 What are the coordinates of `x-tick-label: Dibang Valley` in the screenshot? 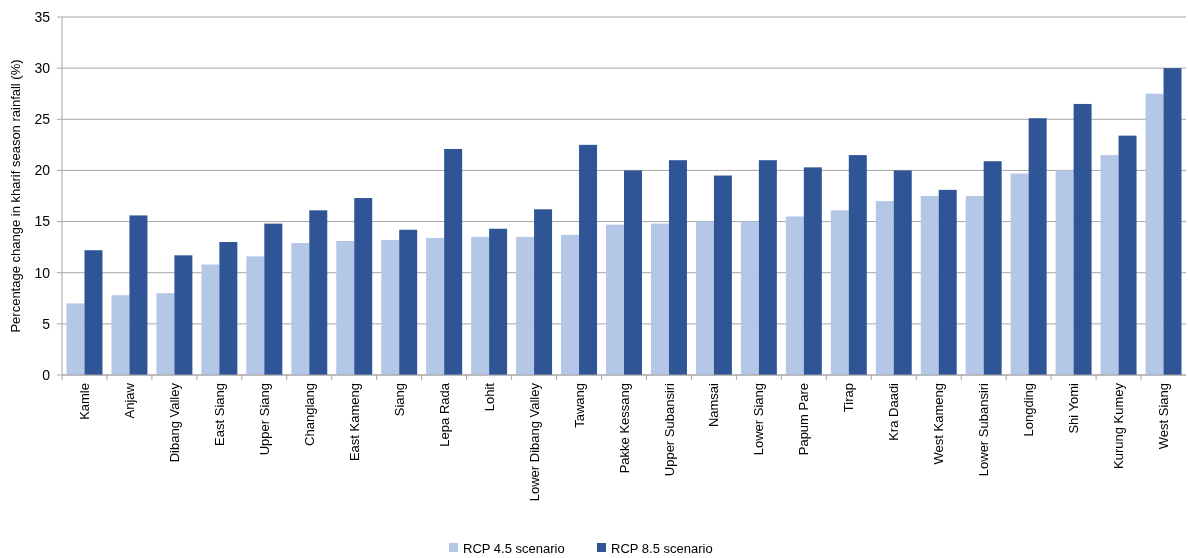 It's located at (174, 422).